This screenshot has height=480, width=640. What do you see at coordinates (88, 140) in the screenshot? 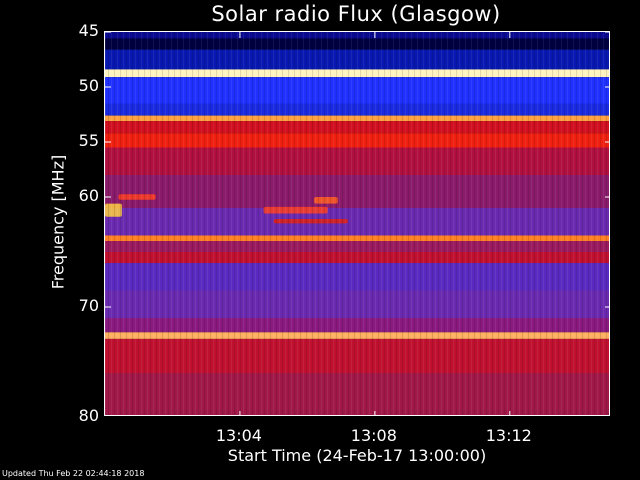
I see `y-tick-label: 55` at bounding box center [88, 140].